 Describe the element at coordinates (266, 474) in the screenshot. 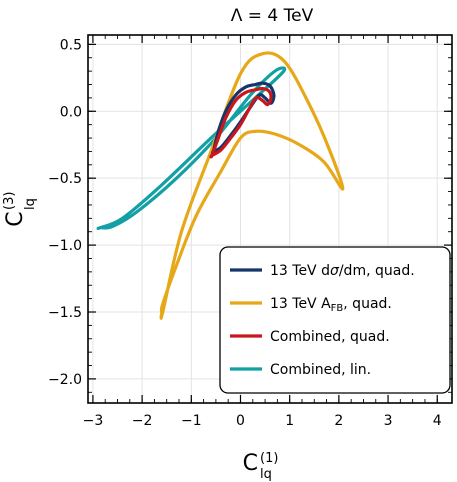

I see `x-axis-label-sub: lq` at that location.